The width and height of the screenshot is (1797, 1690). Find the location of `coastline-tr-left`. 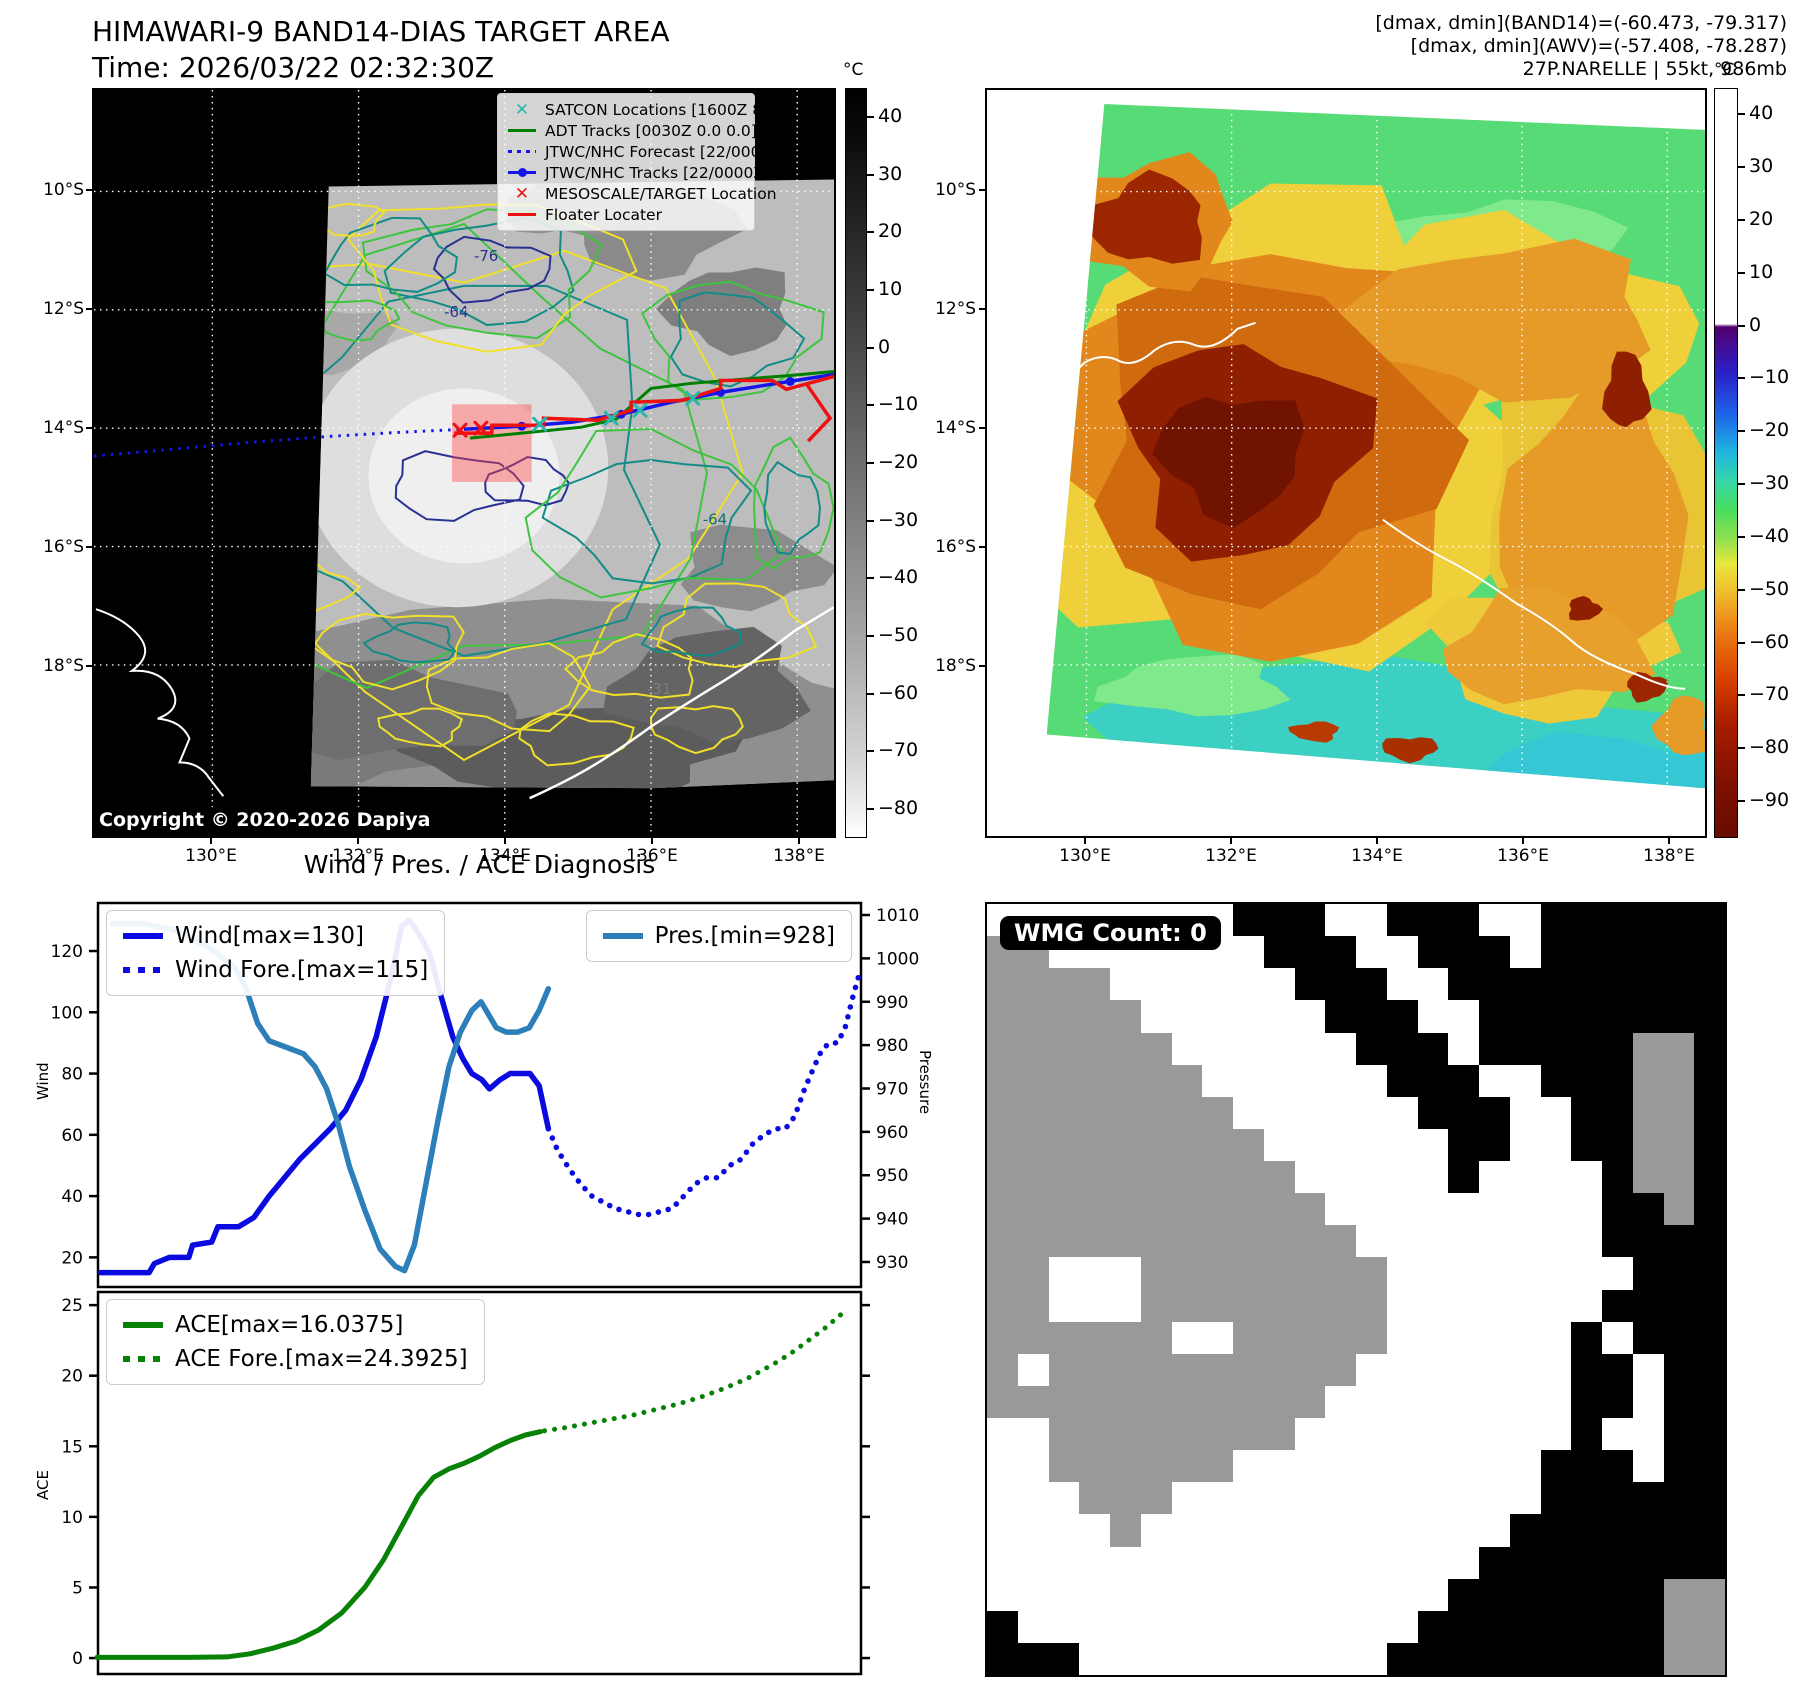

coastline-tr-left is located at coordinates (1128, 354).